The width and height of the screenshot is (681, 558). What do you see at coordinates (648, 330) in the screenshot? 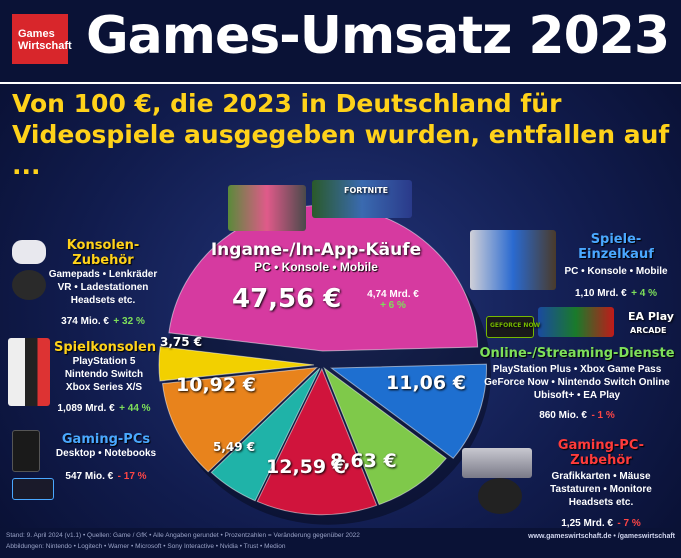
I see `arcade-label: ARCADE` at bounding box center [648, 330].